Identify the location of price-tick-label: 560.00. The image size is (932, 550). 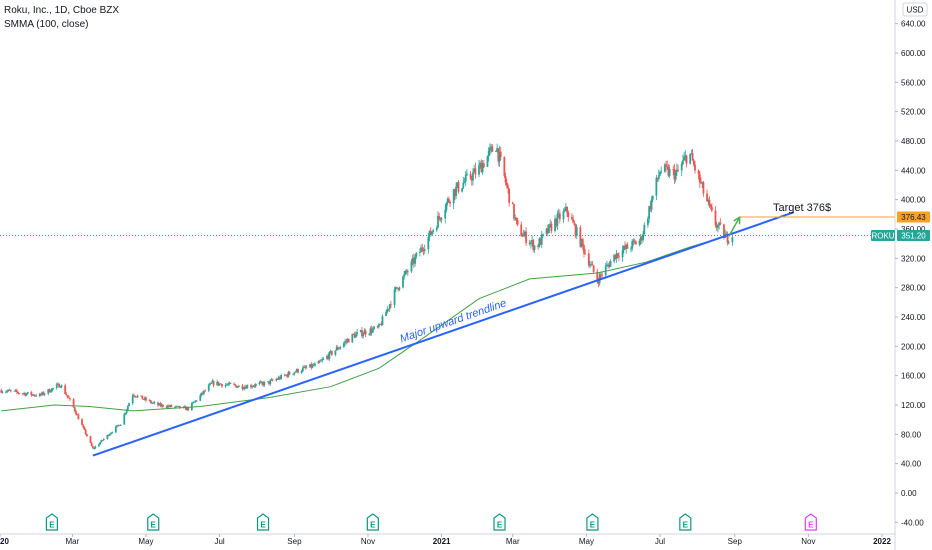
(913, 82).